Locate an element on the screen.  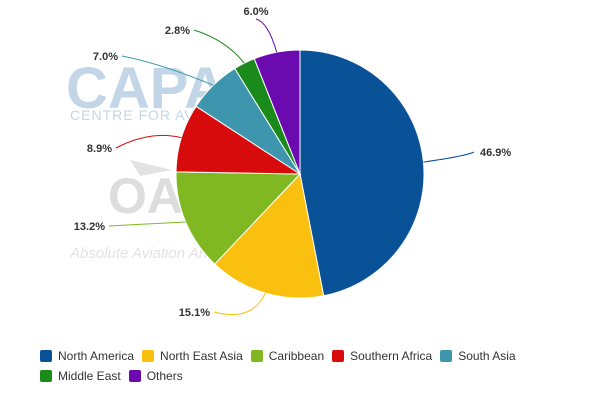
legend-label: Middle East is located at coordinates (89, 376).